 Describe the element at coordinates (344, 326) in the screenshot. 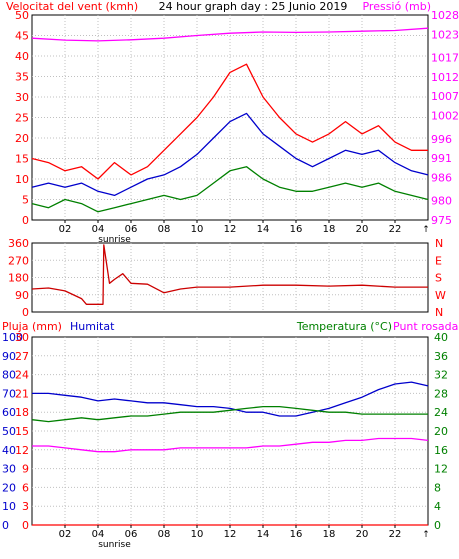

I see `temperature-label: Temperatura (°C)` at that location.